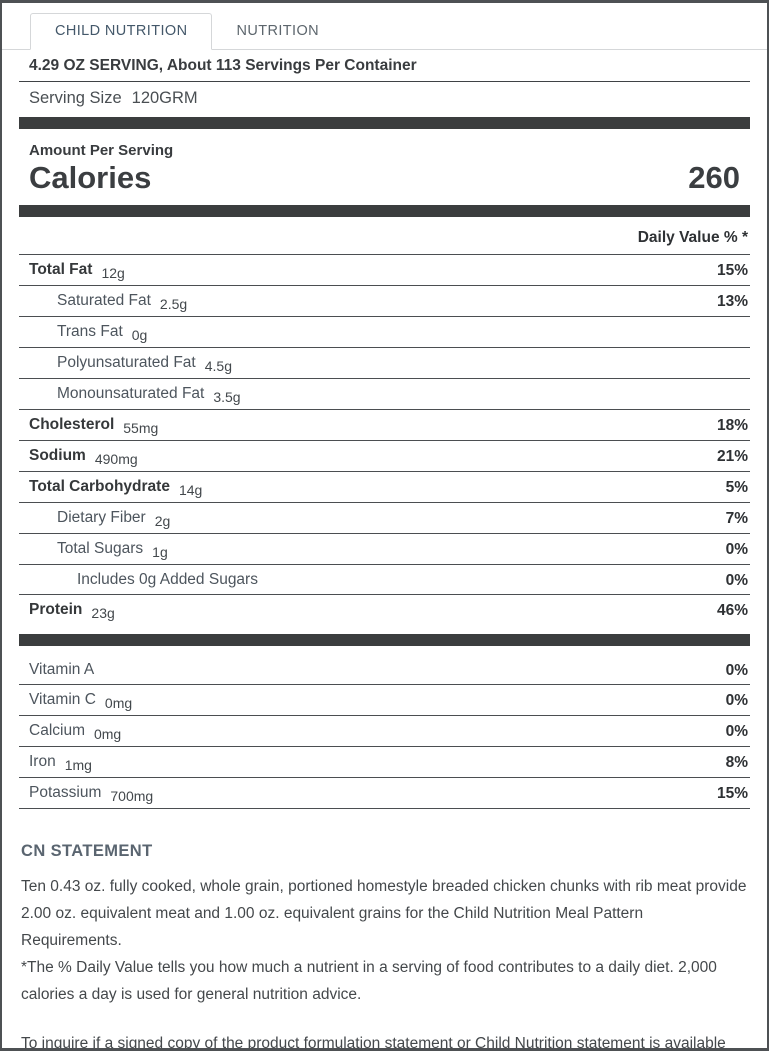 Image resolution: width=769 pixels, height=1051 pixels. What do you see at coordinates (384, 269) in the screenshot?
I see `table-row: Total Fat 12g 15%` at bounding box center [384, 269].